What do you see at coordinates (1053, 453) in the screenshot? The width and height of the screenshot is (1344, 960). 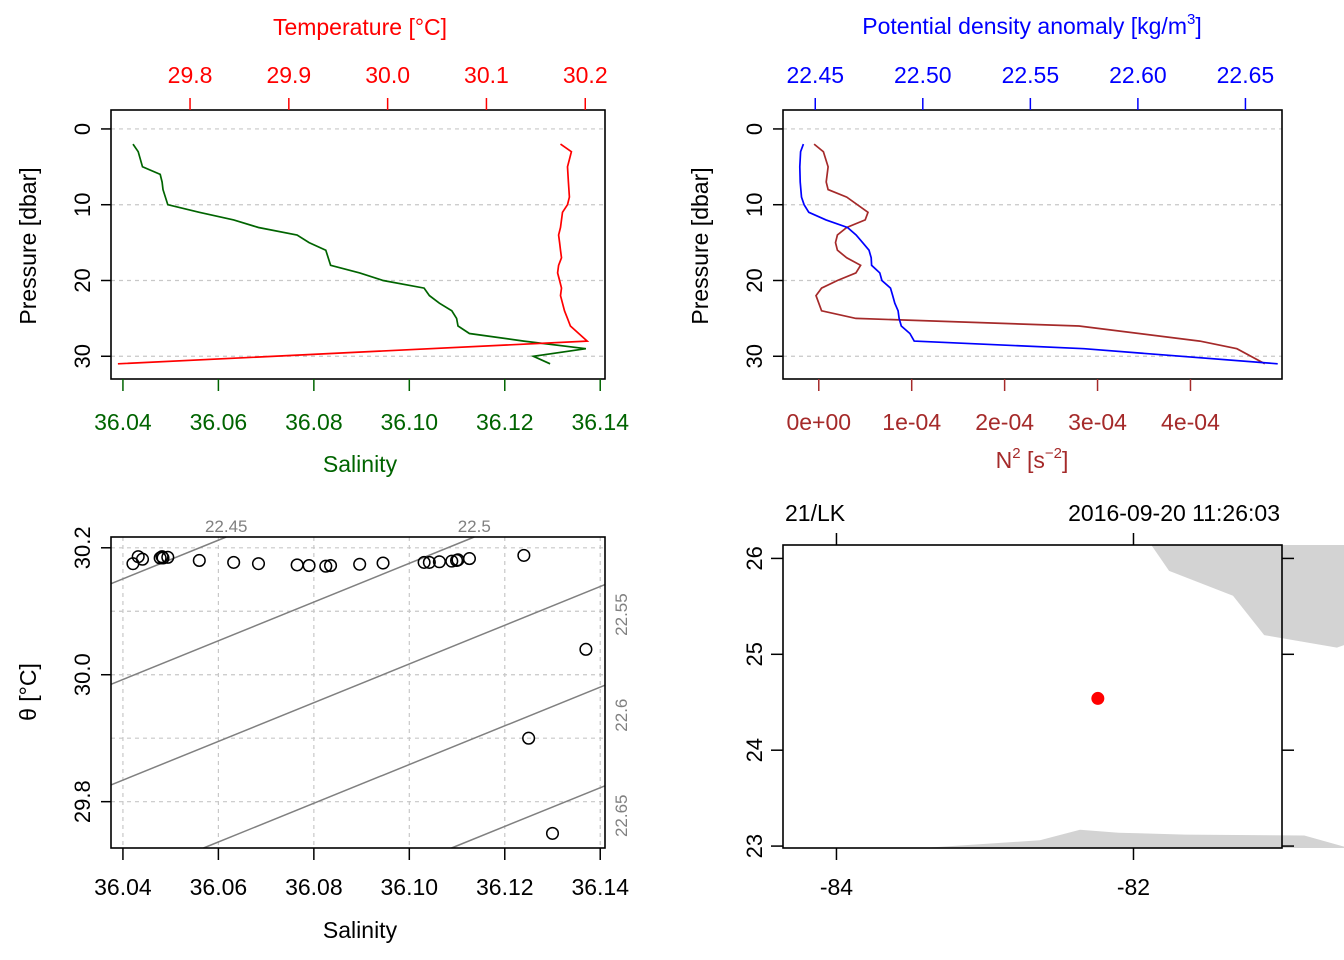 I see `p2-bot-label-sup2: −2` at bounding box center [1053, 453].